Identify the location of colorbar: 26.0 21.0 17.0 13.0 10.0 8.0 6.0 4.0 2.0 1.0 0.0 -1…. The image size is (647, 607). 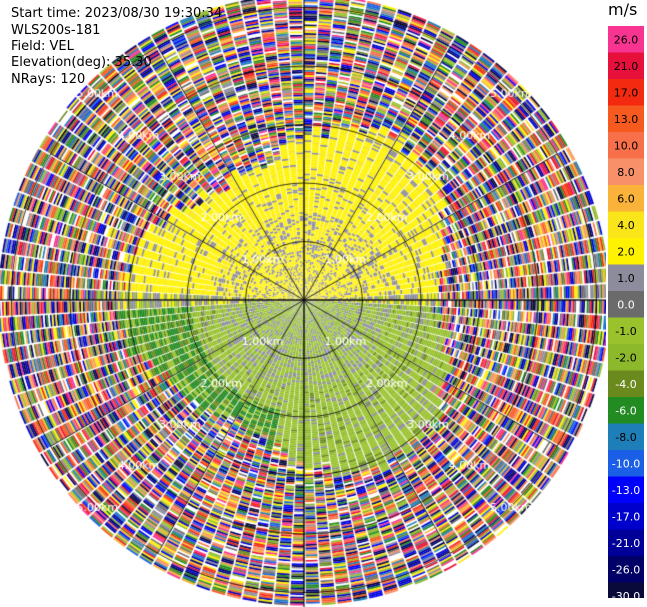
(626, 312).